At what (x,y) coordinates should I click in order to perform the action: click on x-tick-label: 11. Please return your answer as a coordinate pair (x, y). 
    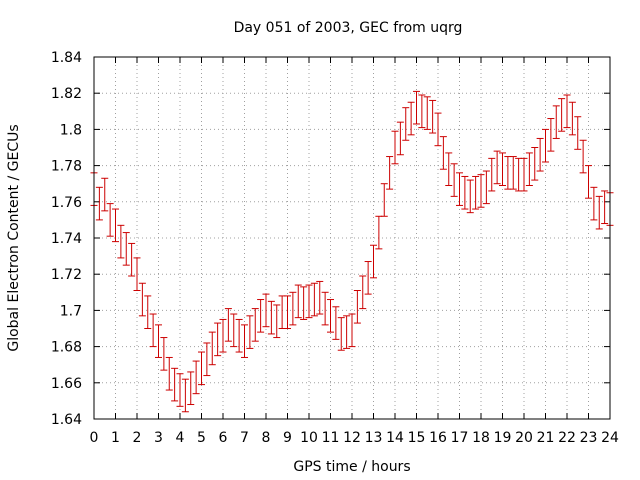
    Looking at the image, I should click on (331, 438).